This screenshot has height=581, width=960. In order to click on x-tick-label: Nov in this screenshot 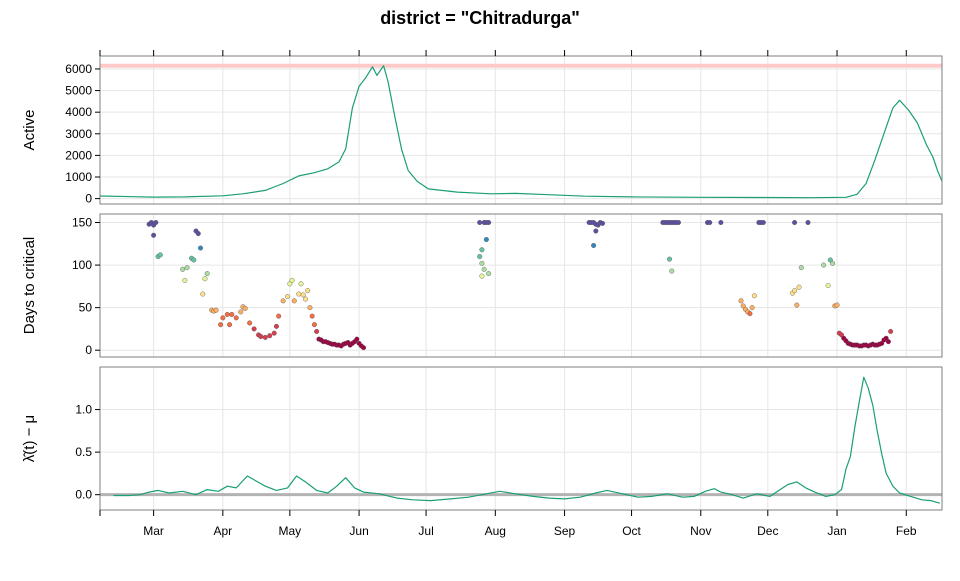, I will do `click(700, 531)`.